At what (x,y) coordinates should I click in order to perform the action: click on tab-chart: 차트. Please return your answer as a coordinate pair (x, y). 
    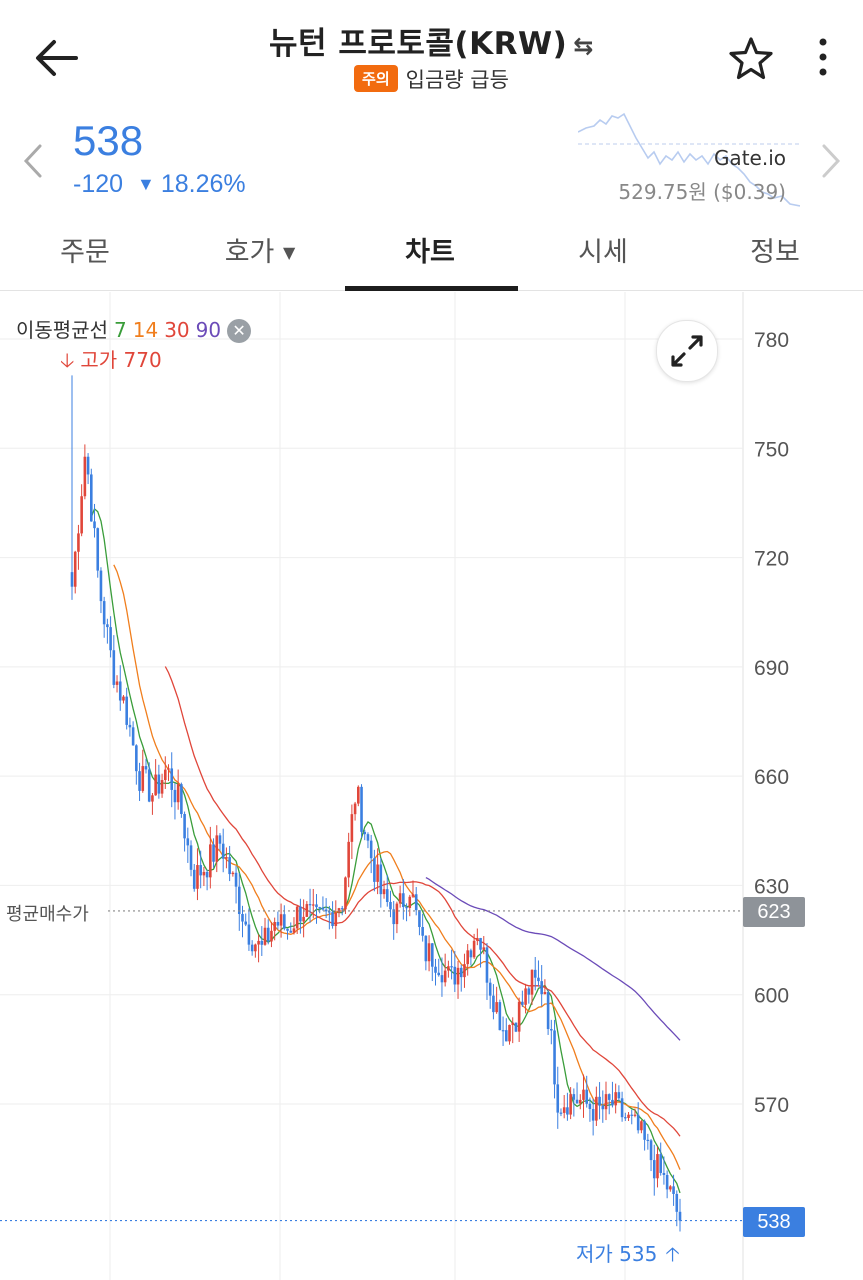
    Looking at the image, I should click on (430, 249).